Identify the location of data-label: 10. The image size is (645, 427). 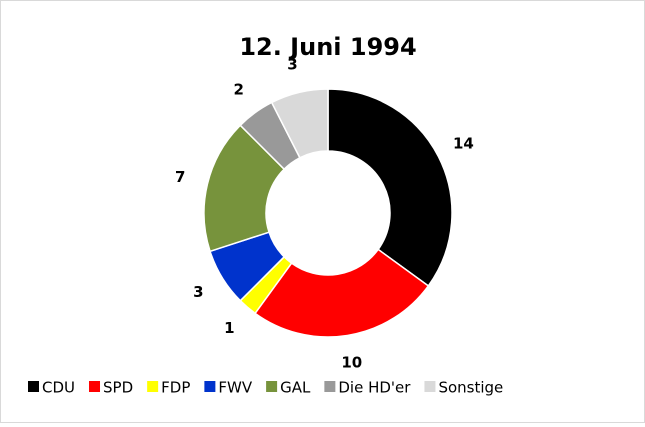
(351, 363).